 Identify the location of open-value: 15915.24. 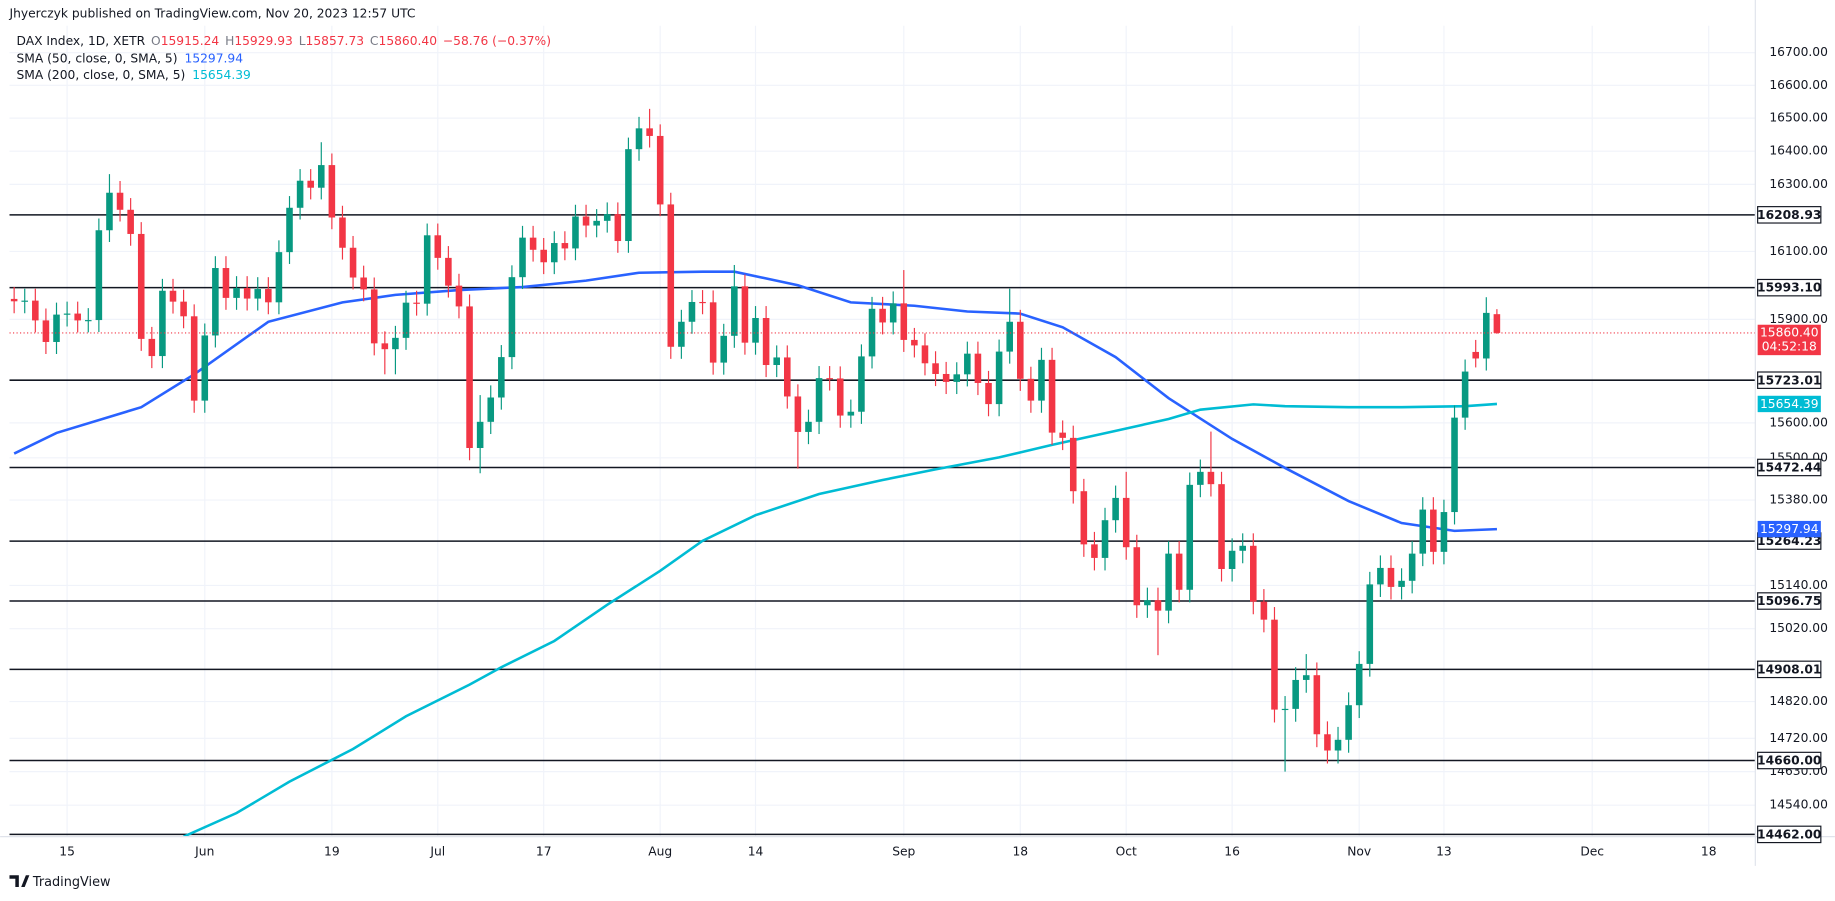
(190, 40).